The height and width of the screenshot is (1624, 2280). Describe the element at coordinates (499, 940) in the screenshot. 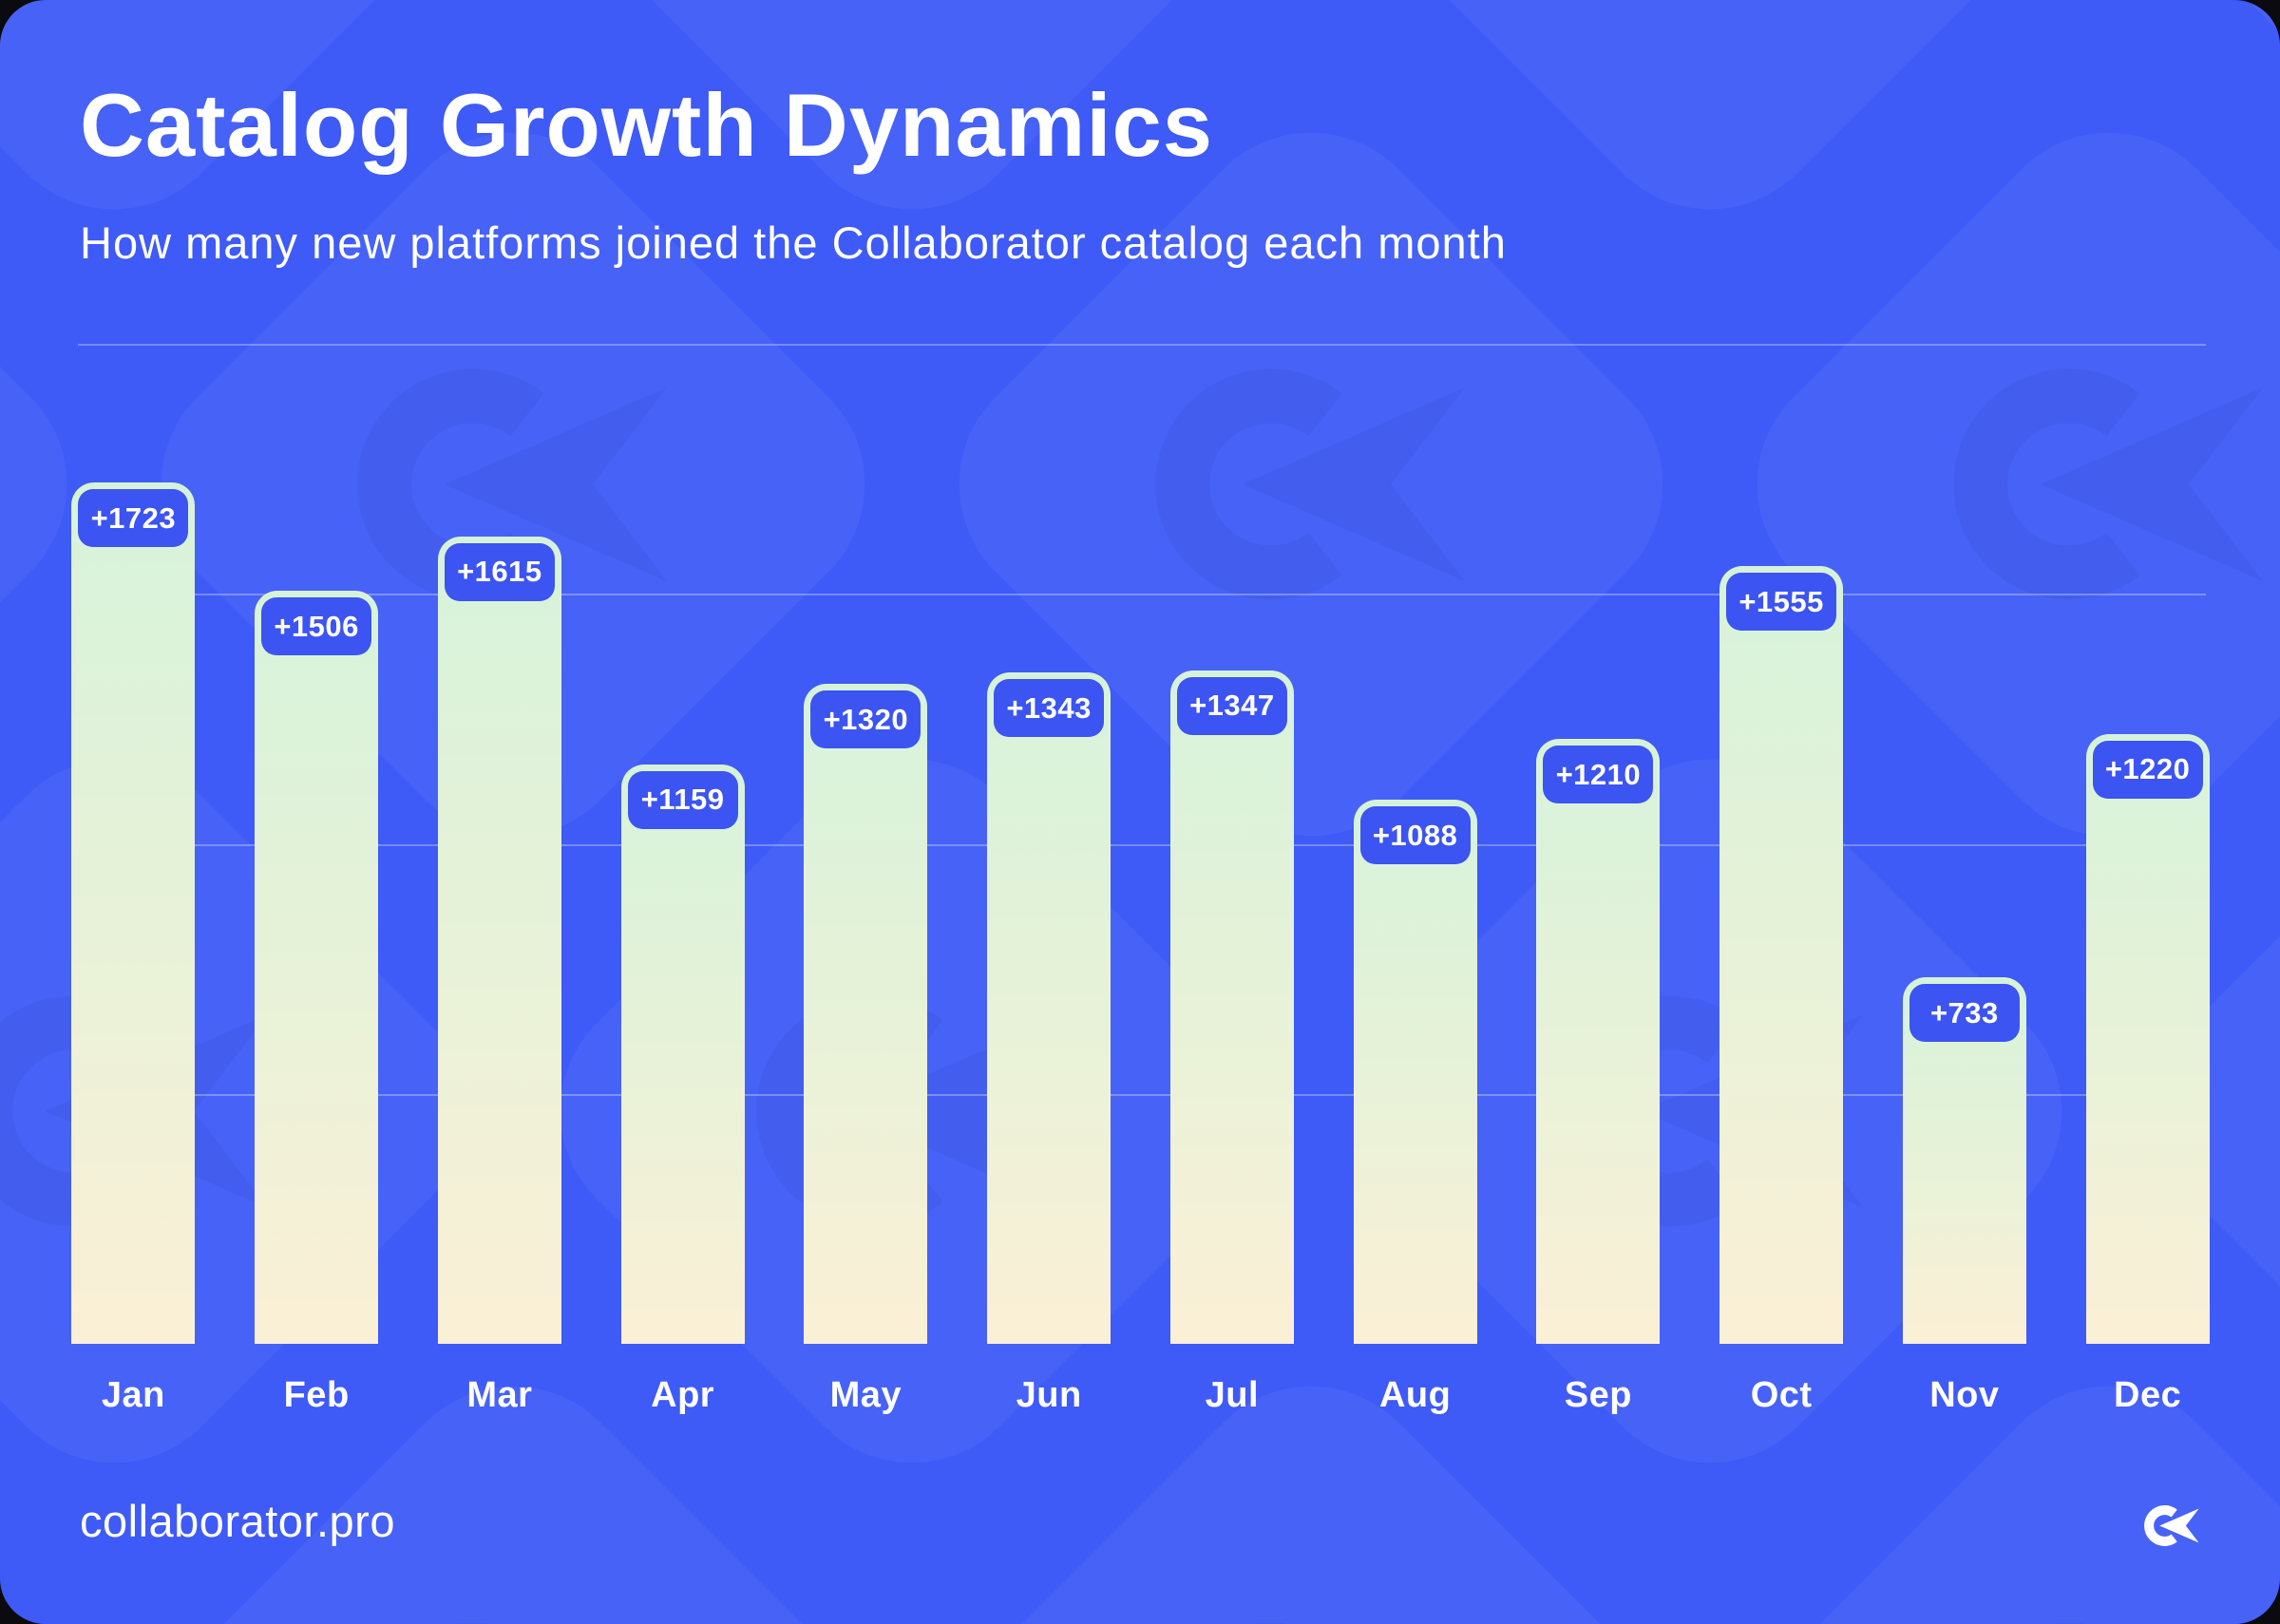

I see `bar-mar: +1615` at that location.